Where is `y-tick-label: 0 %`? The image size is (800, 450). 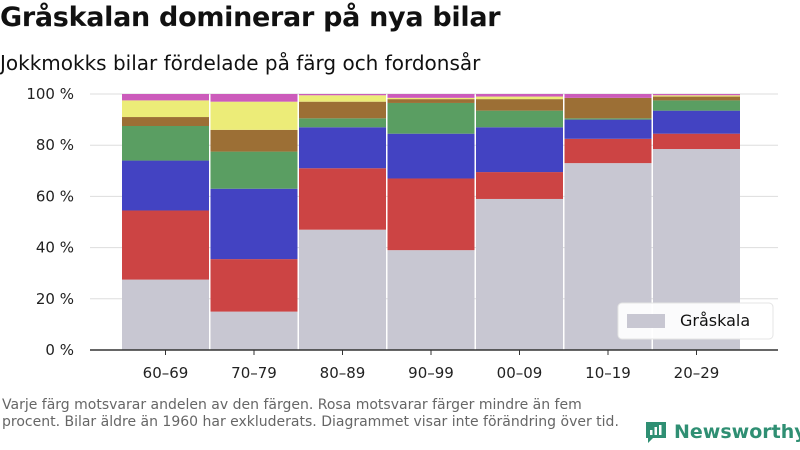
y-tick-label: 0 % is located at coordinates (59, 350).